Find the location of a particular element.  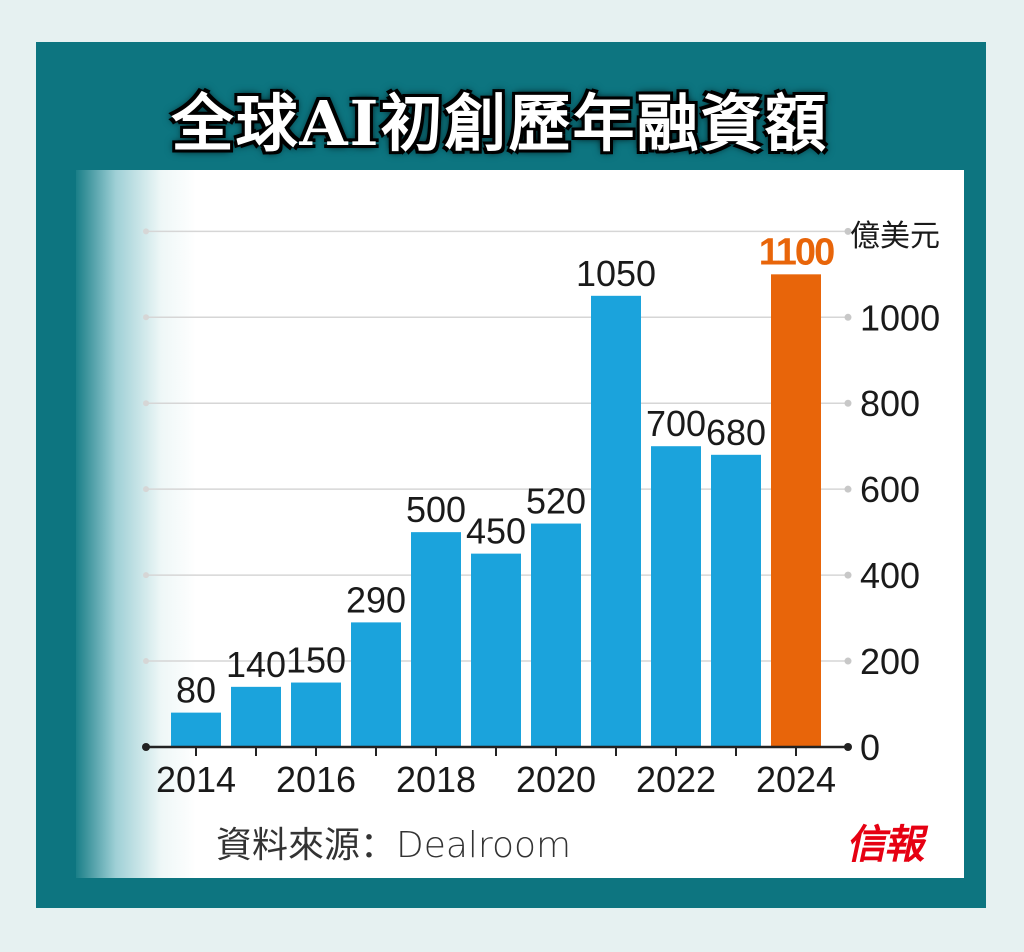

x-tick-label: 2018 is located at coordinates (436, 779).